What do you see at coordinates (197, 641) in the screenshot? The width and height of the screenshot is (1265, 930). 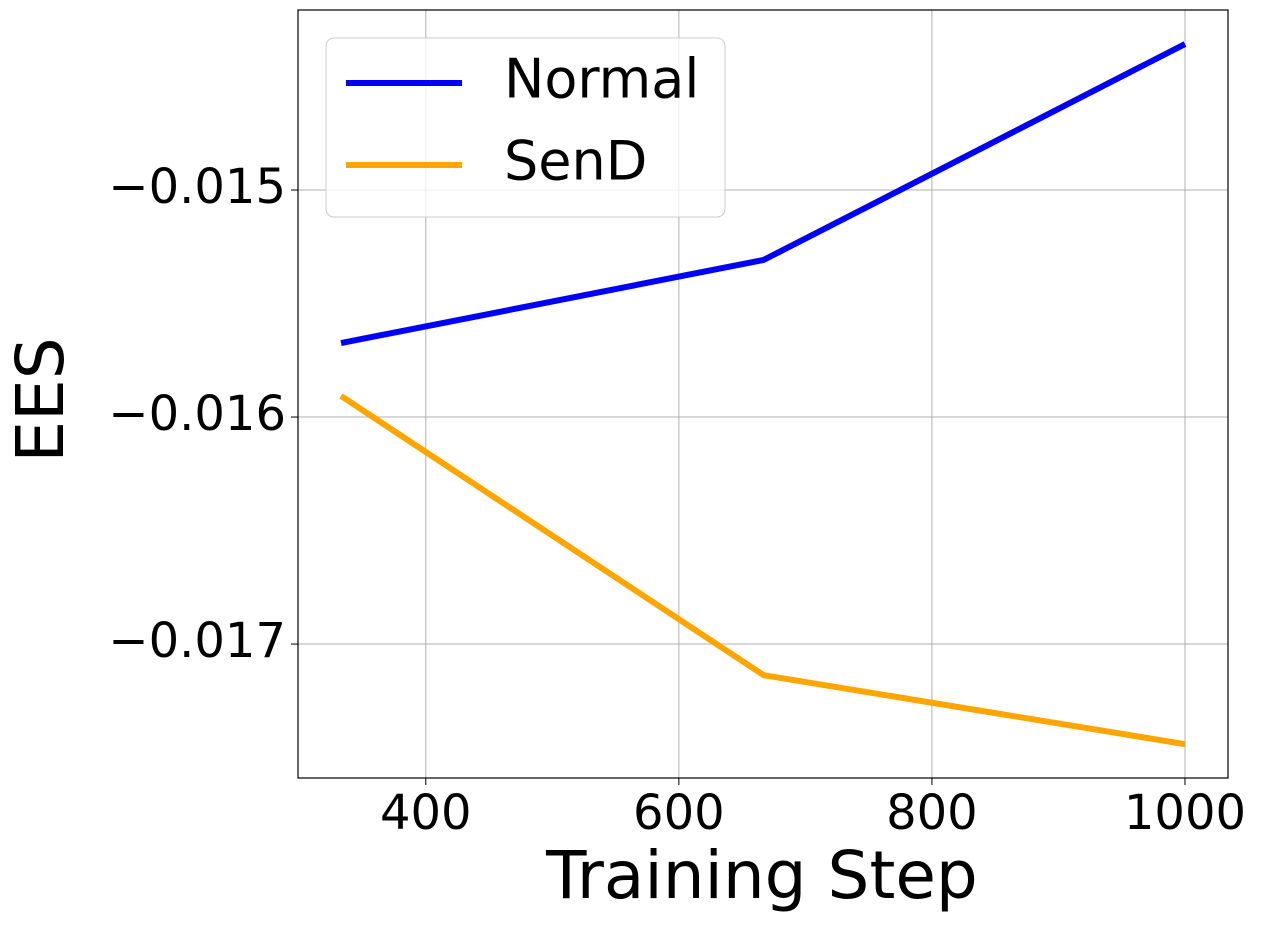 I see `y-tick-label: −0.017` at bounding box center [197, 641].